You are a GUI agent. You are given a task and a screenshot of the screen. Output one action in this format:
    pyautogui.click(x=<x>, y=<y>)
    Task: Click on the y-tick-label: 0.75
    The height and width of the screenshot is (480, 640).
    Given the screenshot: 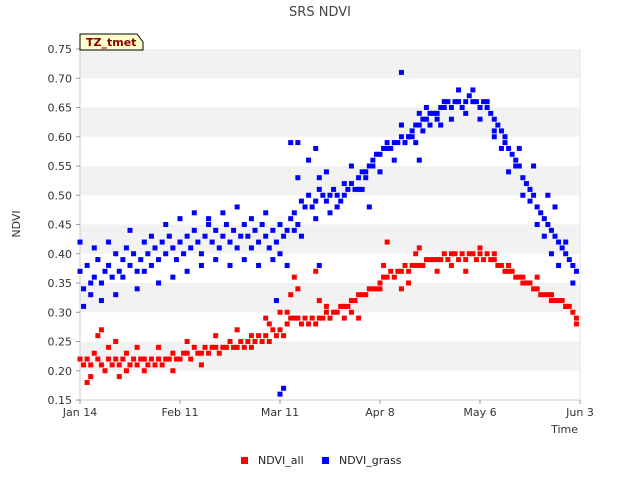 What is the action you would take?
    pyautogui.click(x=60, y=49)
    